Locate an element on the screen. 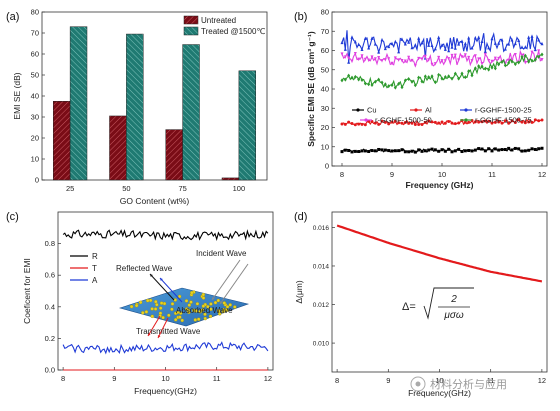 The height and width of the screenshot is (411, 560). watermark-logo is located at coordinates (418, 384).